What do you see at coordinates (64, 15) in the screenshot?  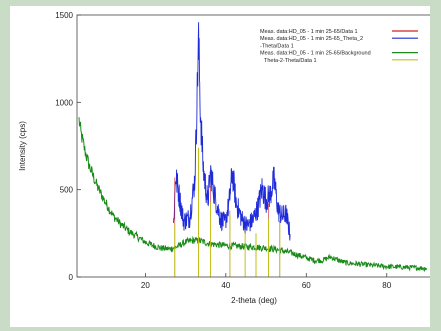 I see `y-tick-label: 1500` at bounding box center [64, 15].